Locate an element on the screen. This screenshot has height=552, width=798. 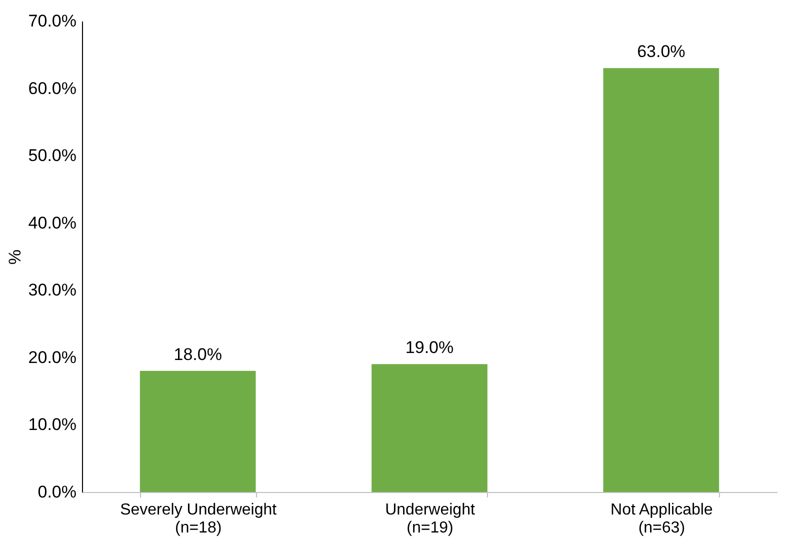
y-tick-label: 30.0% is located at coordinates (52, 290).